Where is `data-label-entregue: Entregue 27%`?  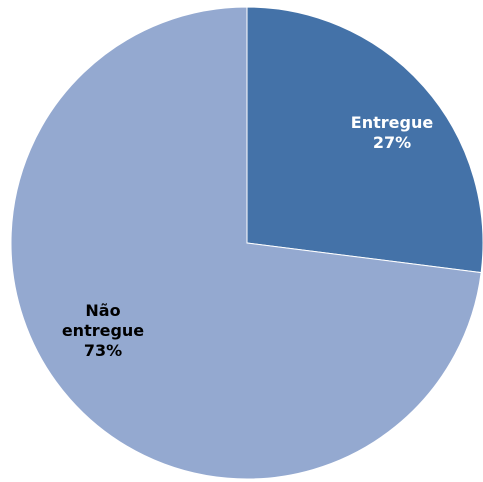
data-label-entregue: Entregue 27% is located at coordinates (392, 132).